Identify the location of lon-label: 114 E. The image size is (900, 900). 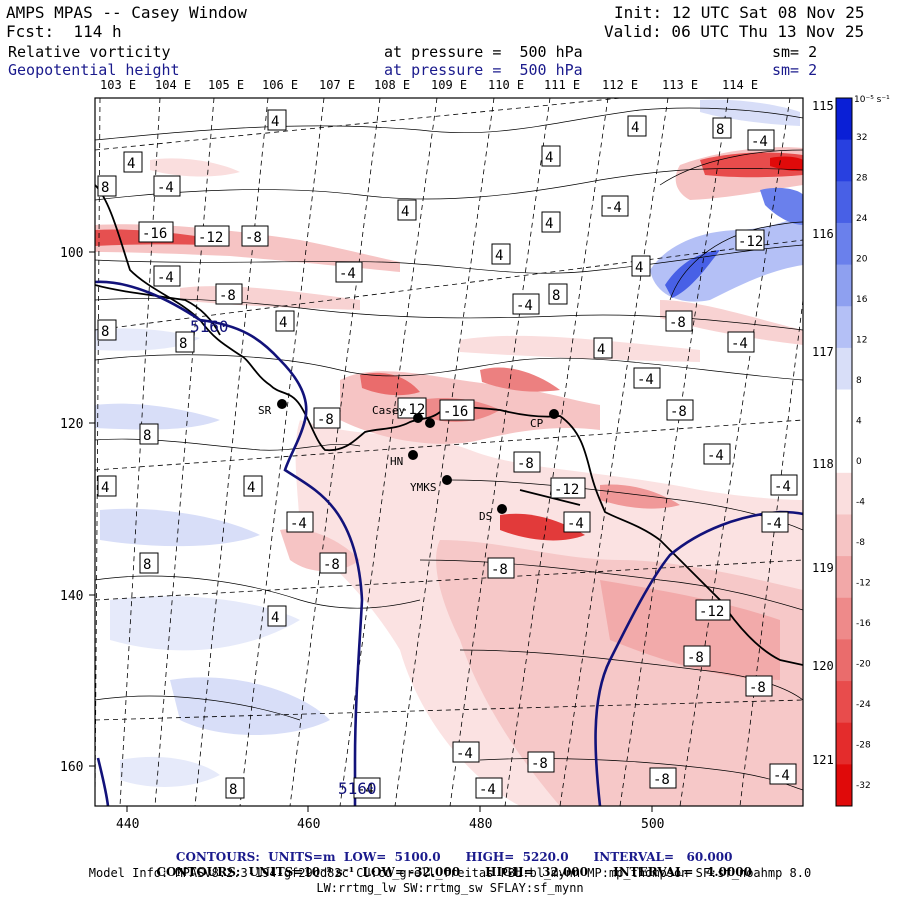
(740, 85).